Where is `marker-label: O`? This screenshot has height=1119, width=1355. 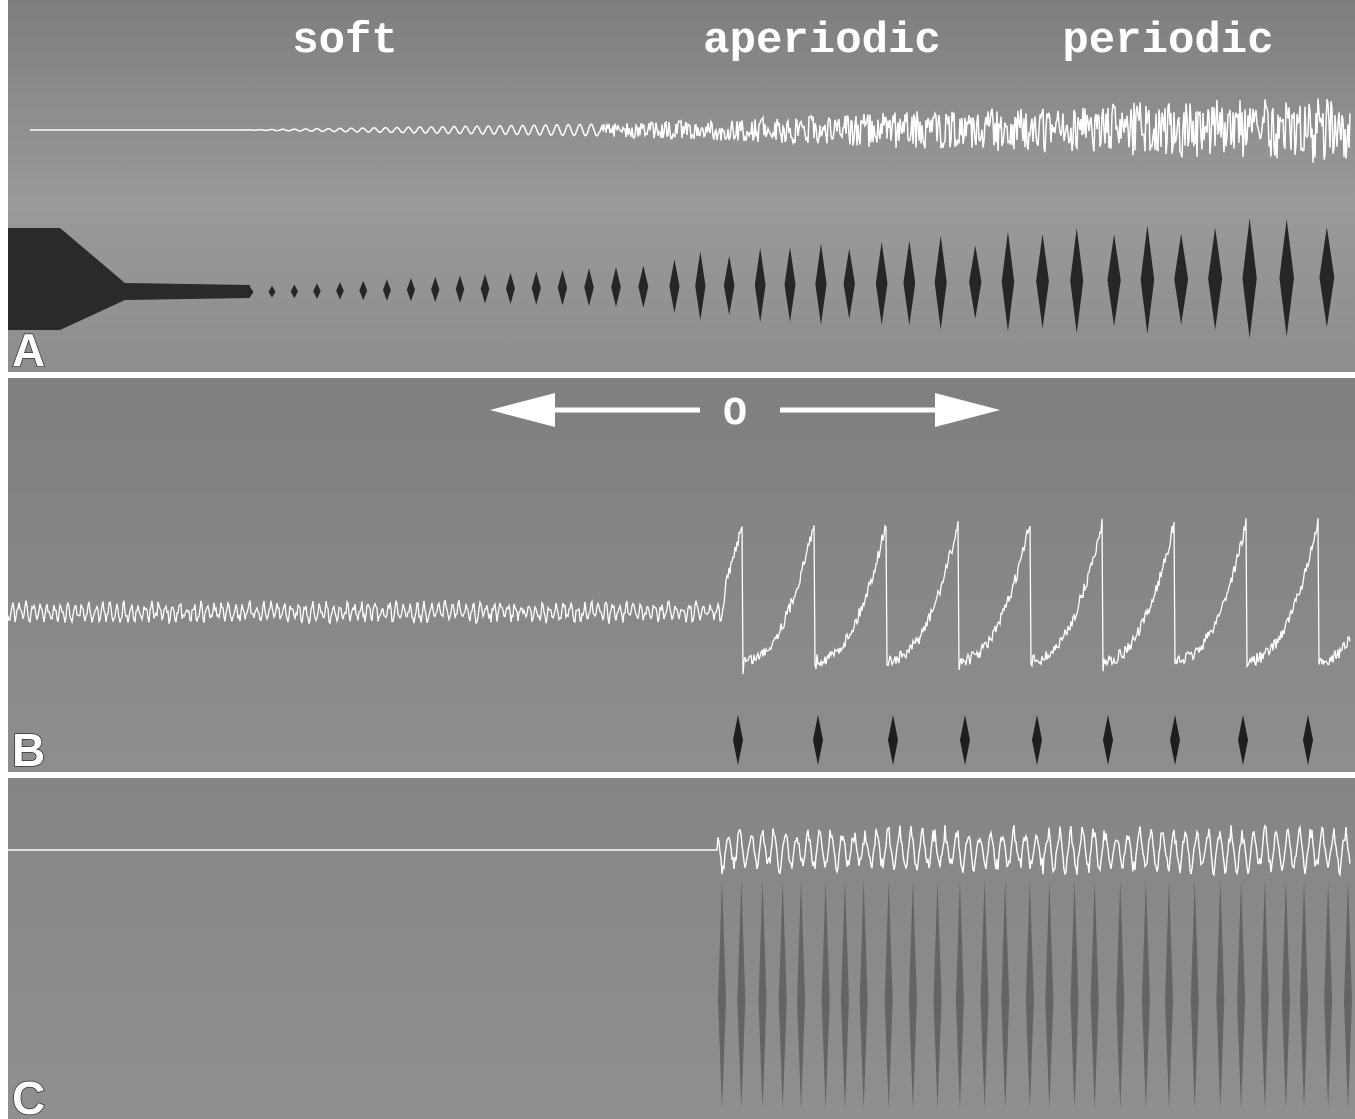 marker-label: O is located at coordinates (735, 414).